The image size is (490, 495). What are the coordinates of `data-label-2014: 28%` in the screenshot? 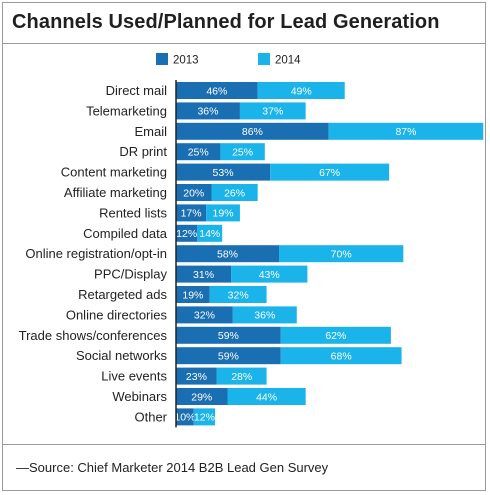 It's located at (241, 377).